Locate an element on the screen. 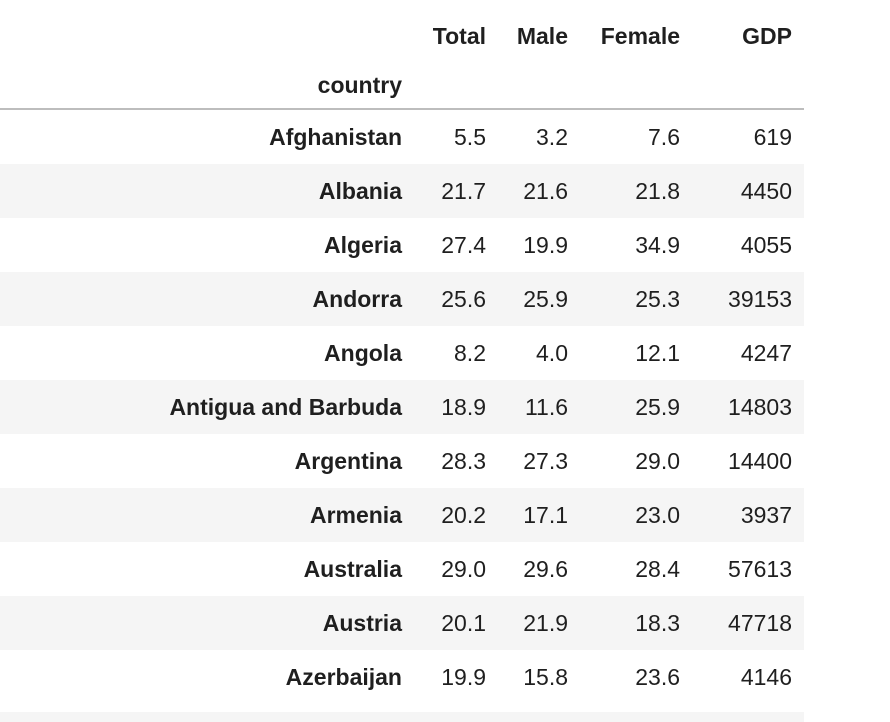 This screenshot has width=890, height=722. cell-gdp: 4247 is located at coordinates (766, 352).